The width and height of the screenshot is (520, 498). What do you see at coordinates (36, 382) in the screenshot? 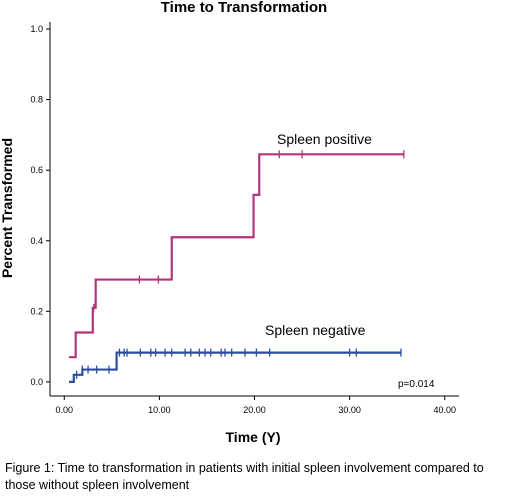
I see `y-tick-label: 0.0` at bounding box center [36, 382].